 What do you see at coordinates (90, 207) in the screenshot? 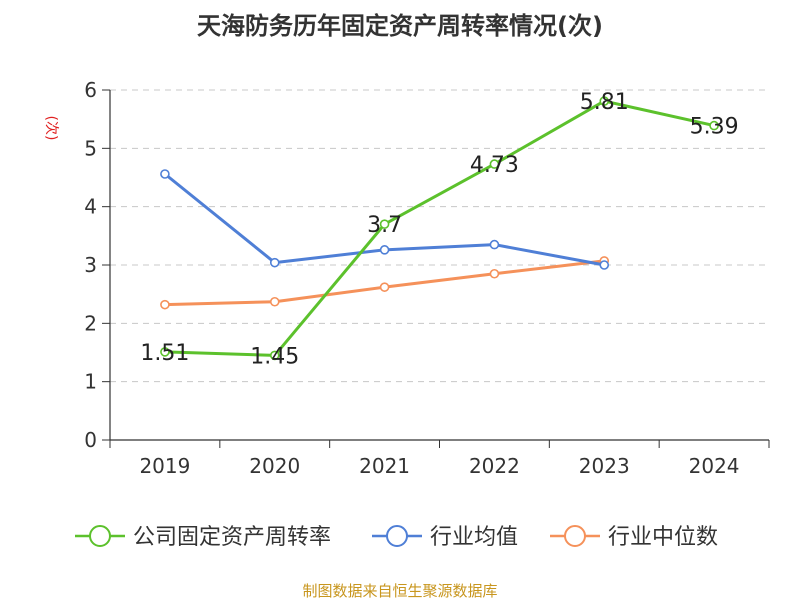
I see `y-tick-label: 4` at bounding box center [90, 207].